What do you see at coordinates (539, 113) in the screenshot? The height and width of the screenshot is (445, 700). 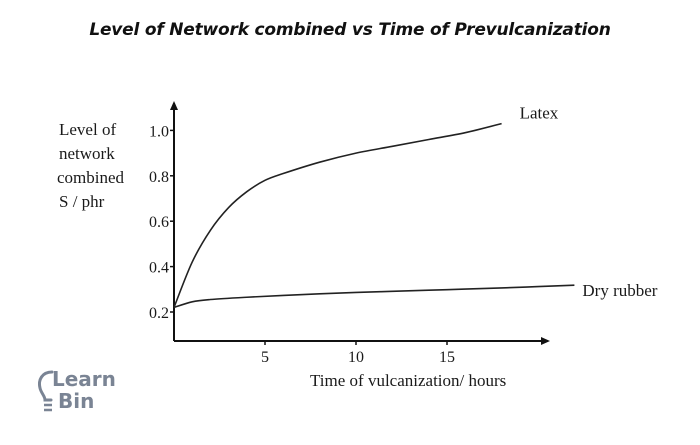 I see `series-label-latex: Latex` at bounding box center [539, 113].